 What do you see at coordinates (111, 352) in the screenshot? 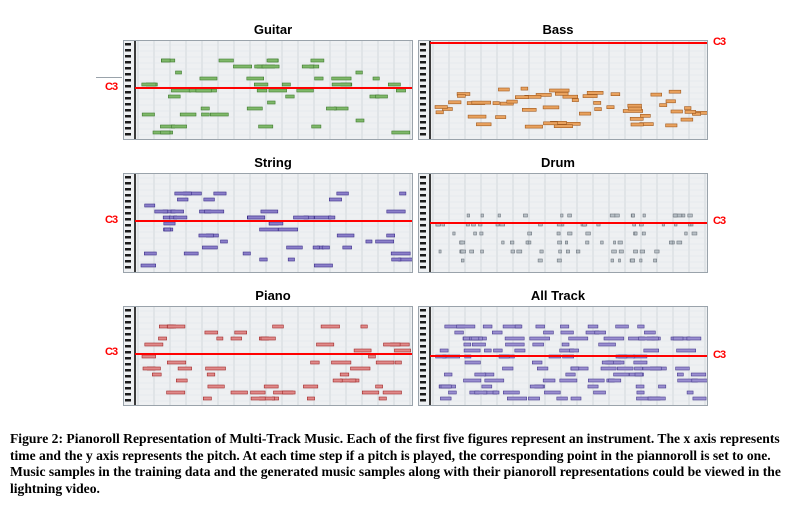
I see `c3-label-piano: C3` at bounding box center [111, 352].